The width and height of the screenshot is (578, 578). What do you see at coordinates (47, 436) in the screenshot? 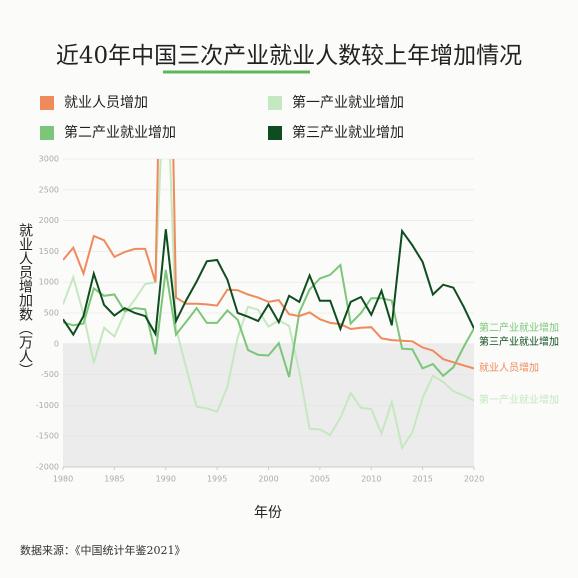
I see `y-tick-label: -1500` at bounding box center [47, 436].